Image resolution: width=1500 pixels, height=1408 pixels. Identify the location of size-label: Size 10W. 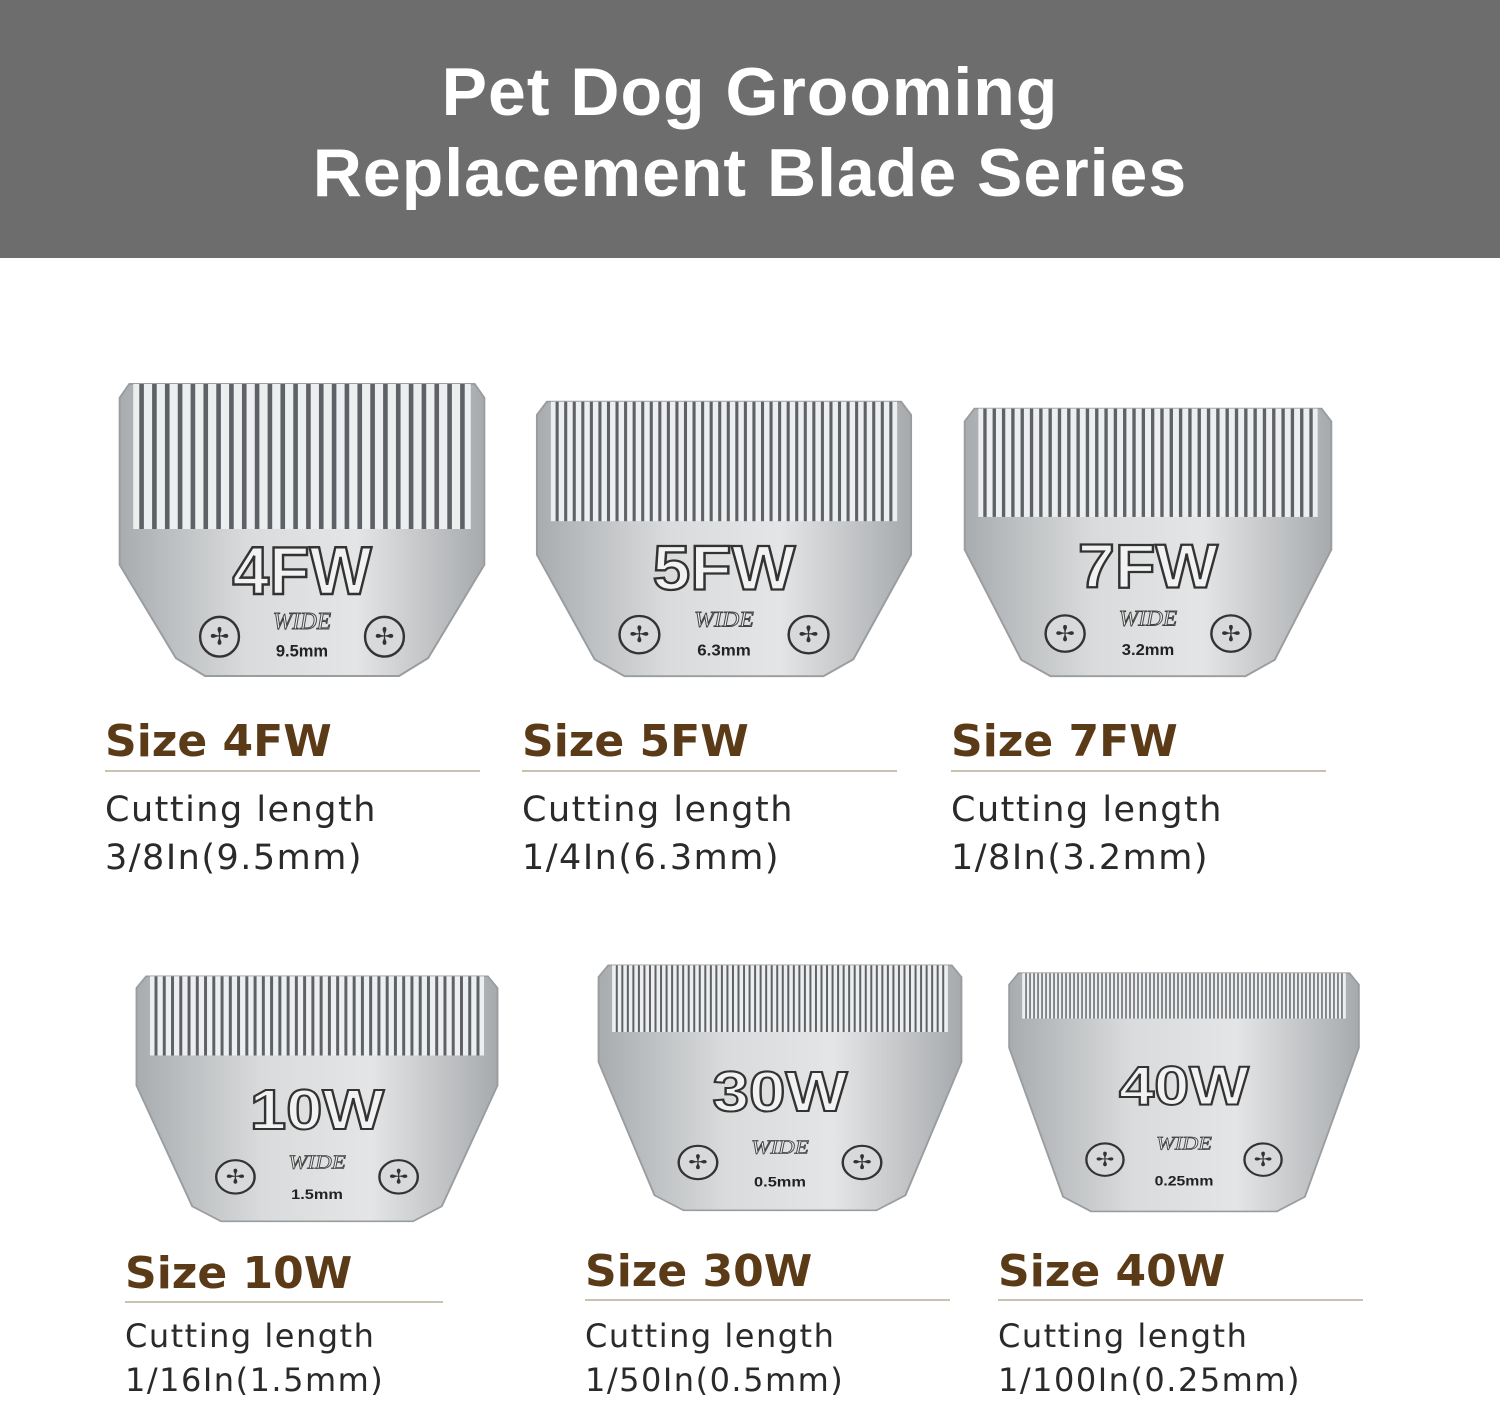
(239, 1273).